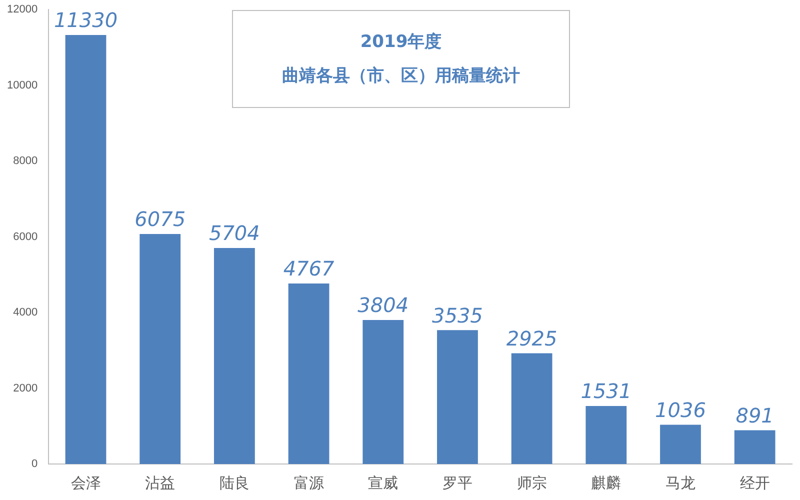  What do you see at coordinates (532, 338) in the screenshot?
I see `data-label: 2925` at bounding box center [532, 338].